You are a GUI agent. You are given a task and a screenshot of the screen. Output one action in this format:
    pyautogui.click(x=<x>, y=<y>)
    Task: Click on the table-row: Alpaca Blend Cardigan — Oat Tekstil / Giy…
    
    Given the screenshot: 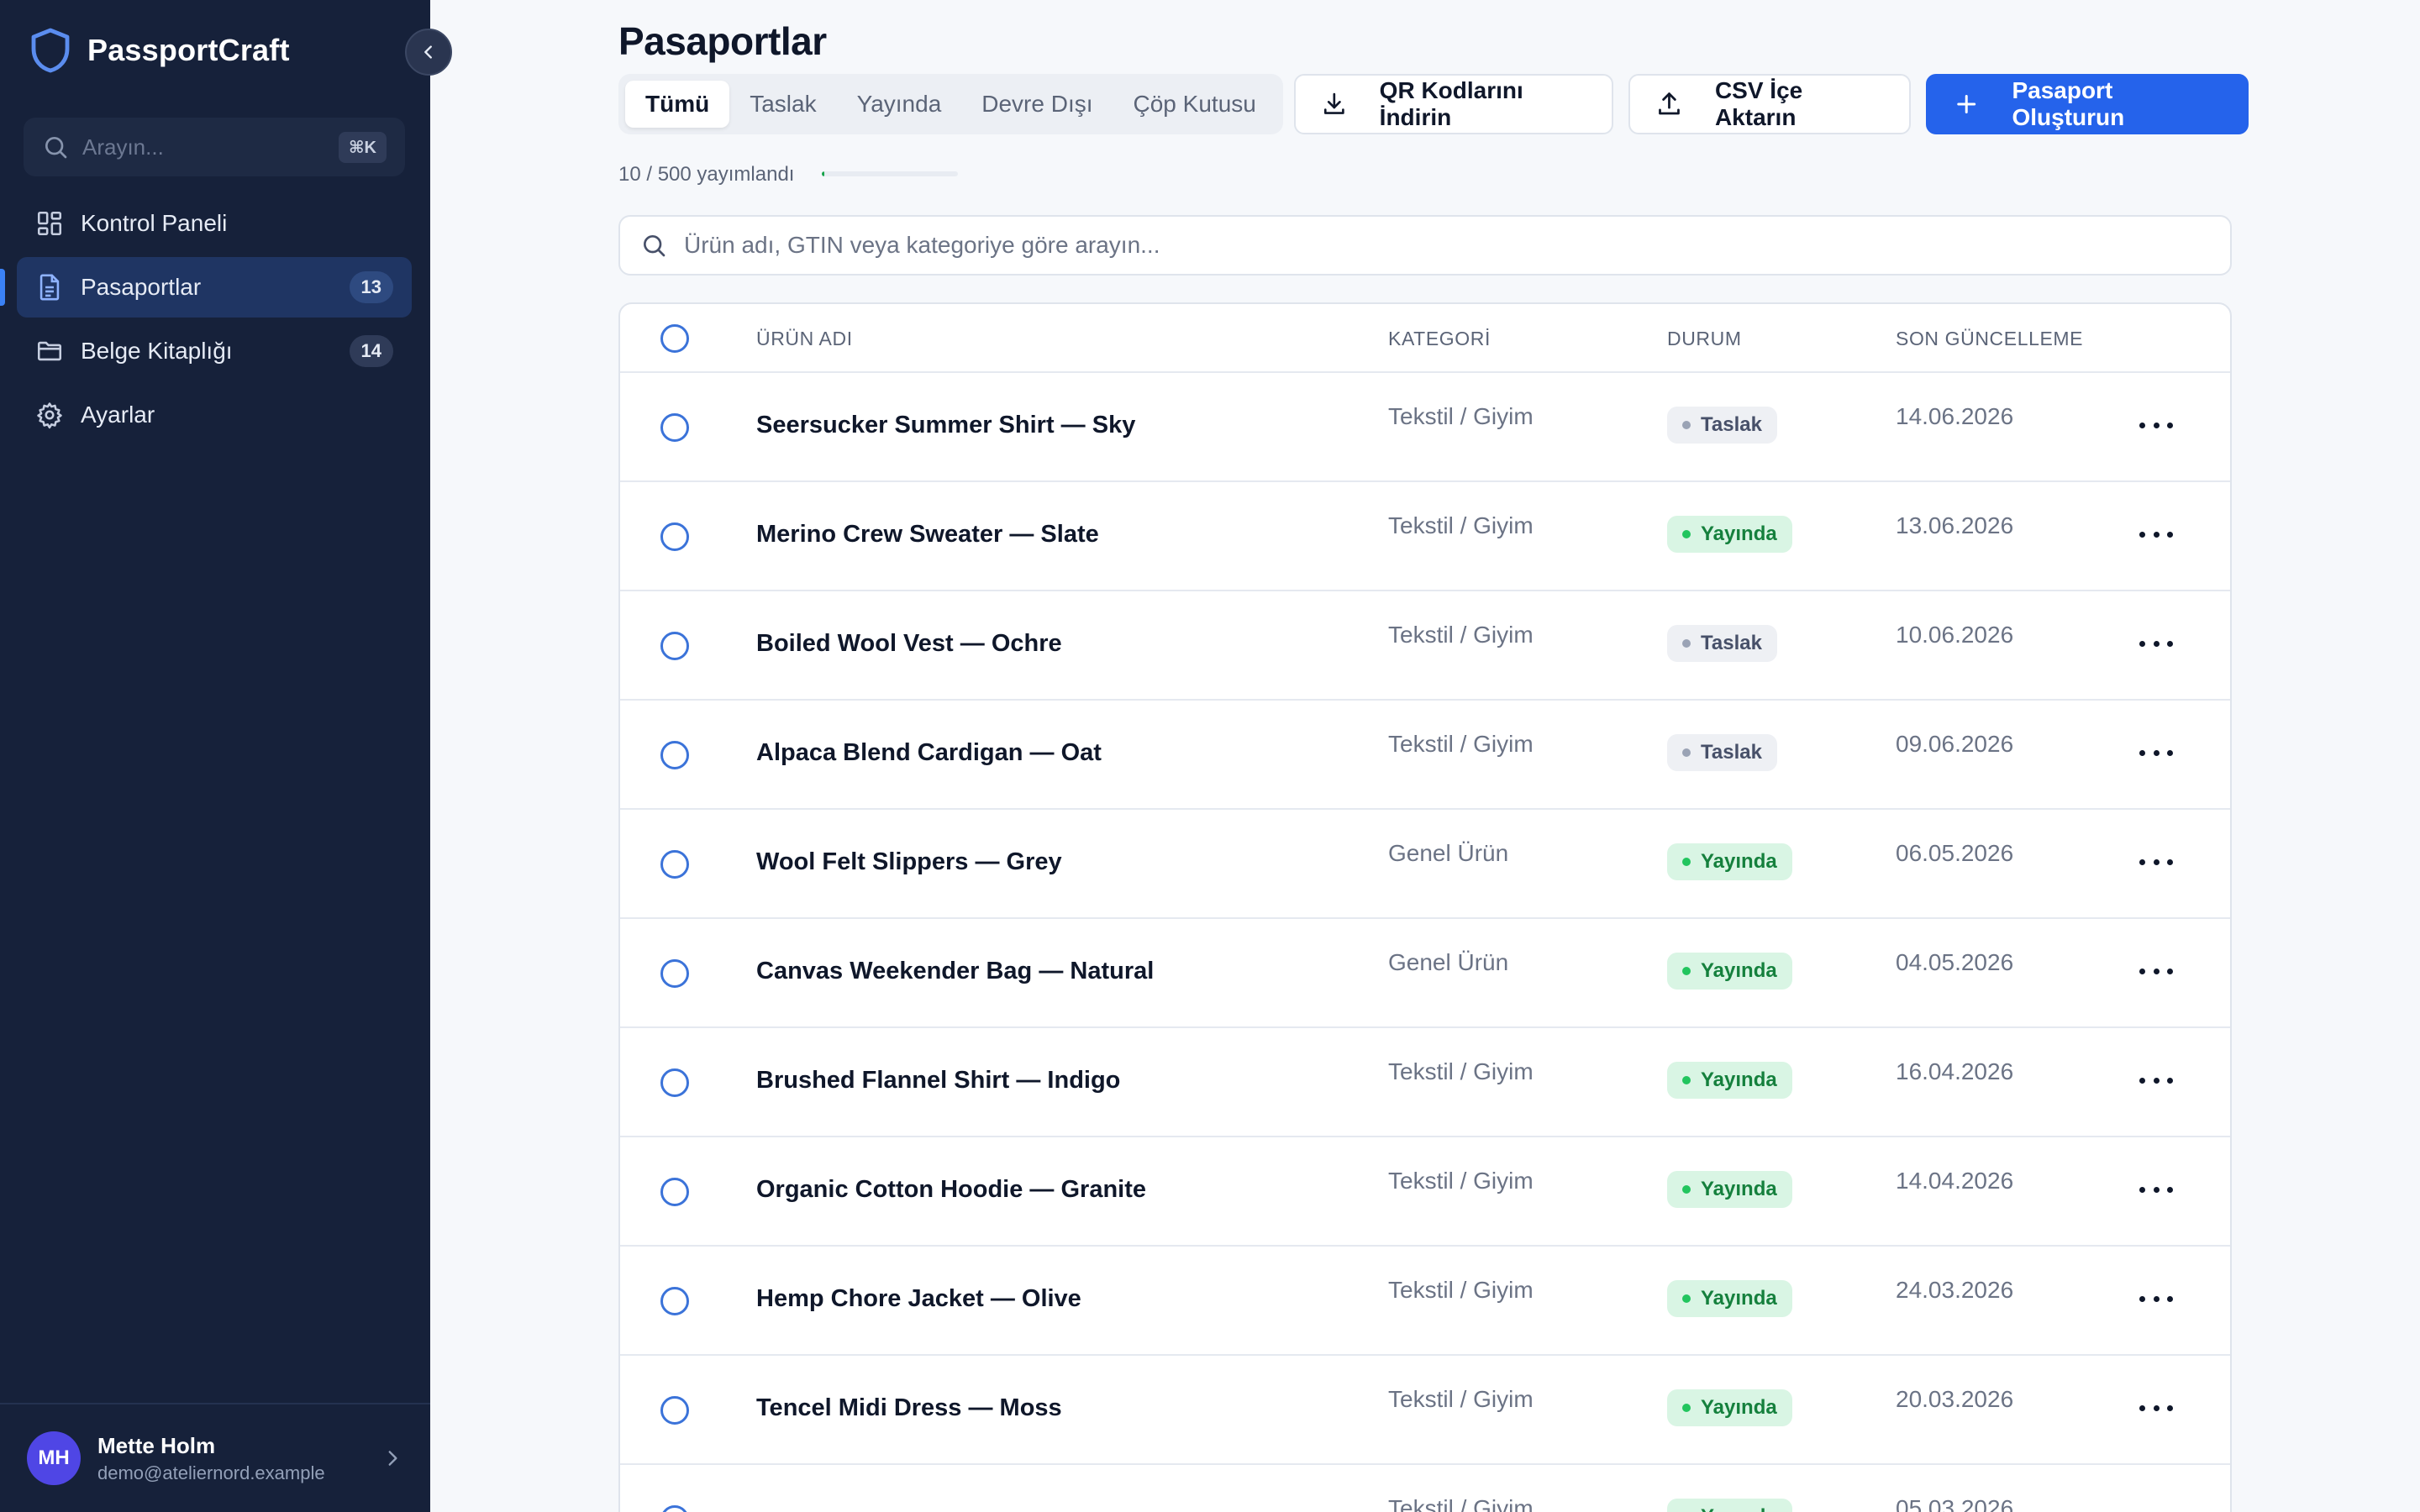 What is the action you would take?
    pyautogui.click(x=1425, y=755)
    